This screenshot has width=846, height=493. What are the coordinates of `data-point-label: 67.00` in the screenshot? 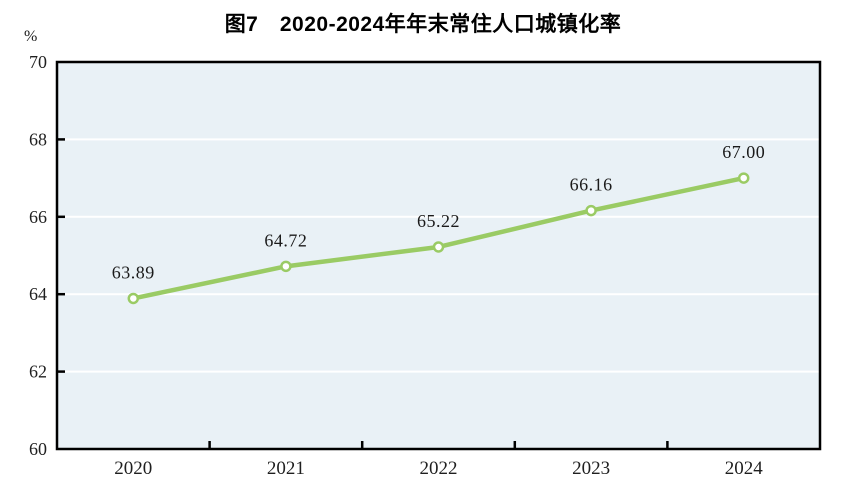 It's located at (743, 152).